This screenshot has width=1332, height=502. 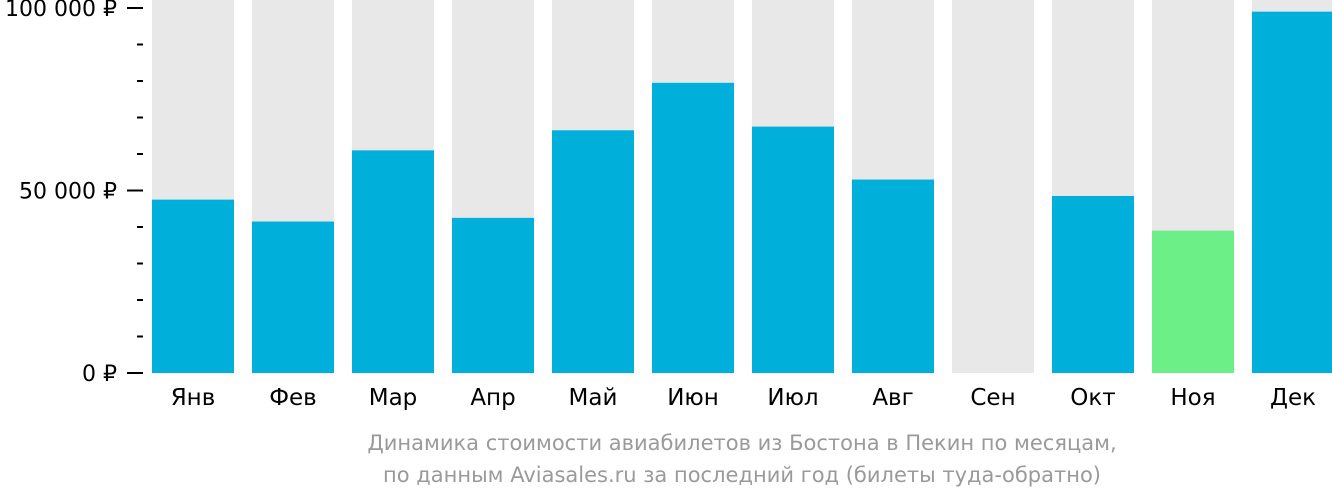 What do you see at coordinates (1193, 301) in the screenshot?
I see `bar-min-price` at bounding box center [1193, 301].